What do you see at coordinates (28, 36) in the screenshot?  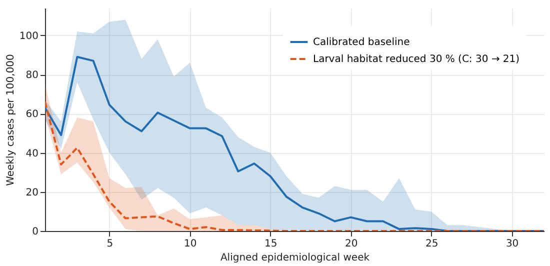 I see `y-tick-label: 100` at bounding box center [28, 36].